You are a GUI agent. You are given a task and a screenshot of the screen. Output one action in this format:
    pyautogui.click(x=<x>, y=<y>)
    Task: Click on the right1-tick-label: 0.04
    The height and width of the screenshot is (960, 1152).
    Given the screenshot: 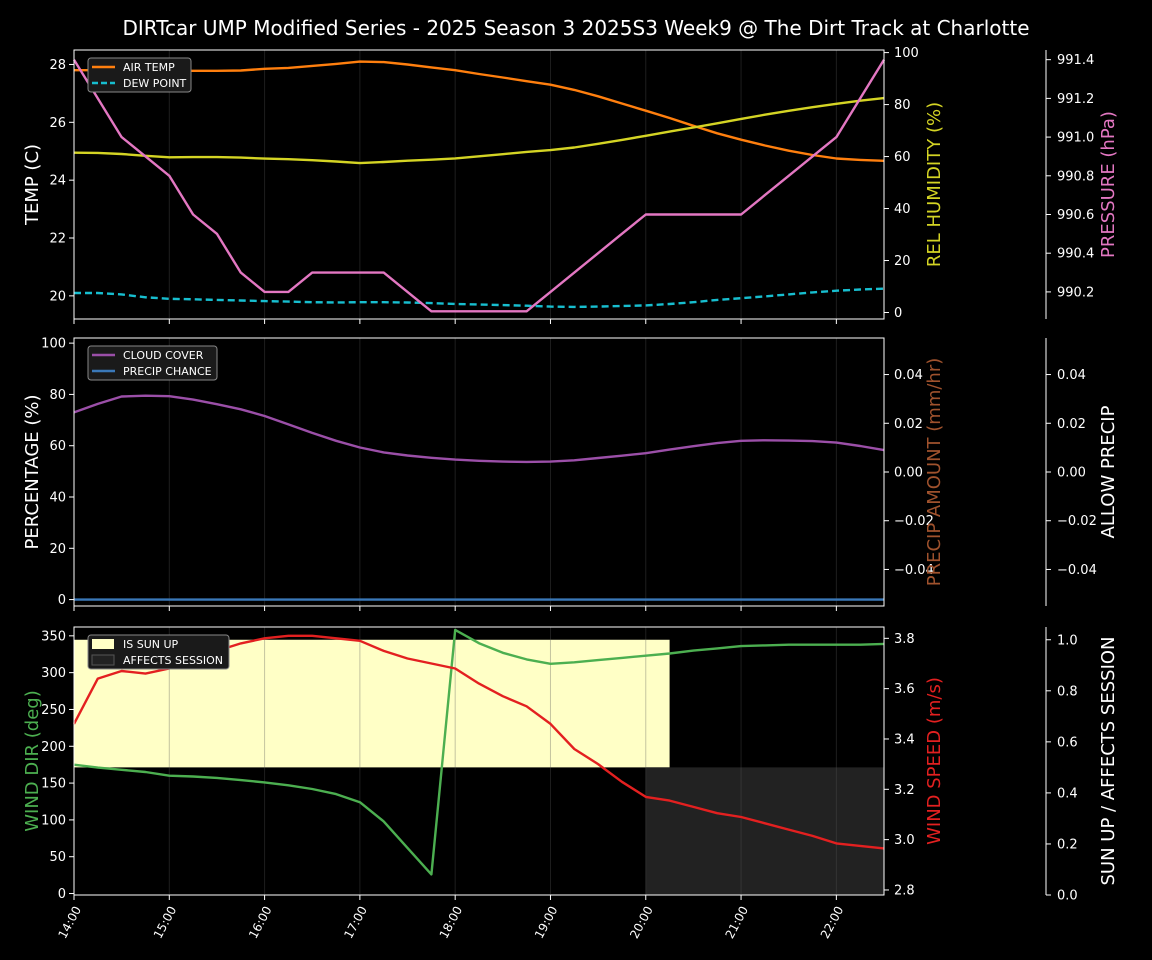 What is the action you would take?
    pyautogui.click(x=908, y=375)
    